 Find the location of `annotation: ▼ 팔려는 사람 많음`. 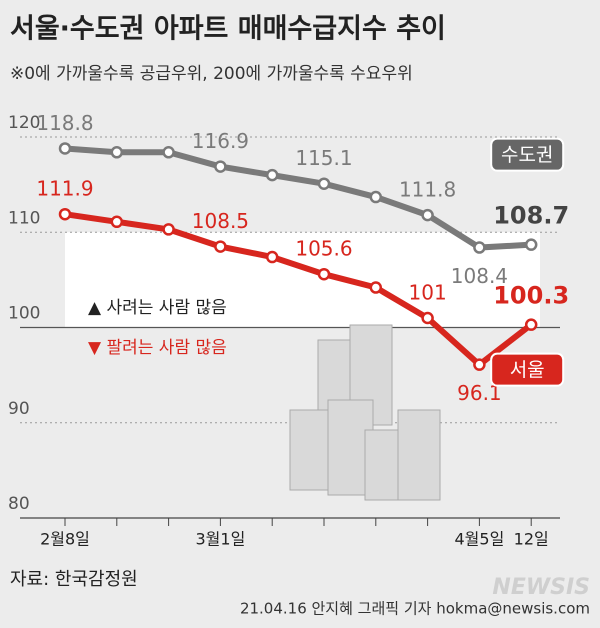

annotation: ▼ 팔려는 사람 많음 is located at coordinates (157, 348).